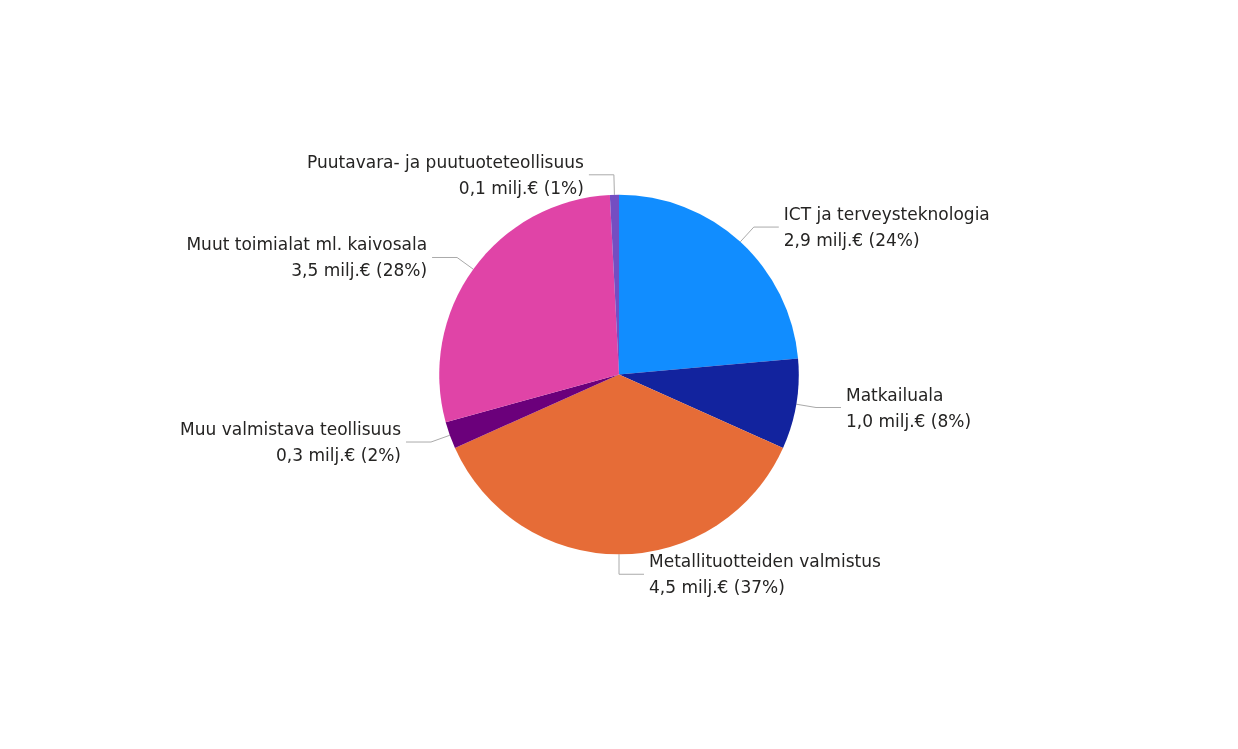 The width and height of the screenshot is (1238, 749). Describe the element at coordinates (291, 429) in the screenshot. I see `slice-label: Muu valmistava teollisuus` at that location.